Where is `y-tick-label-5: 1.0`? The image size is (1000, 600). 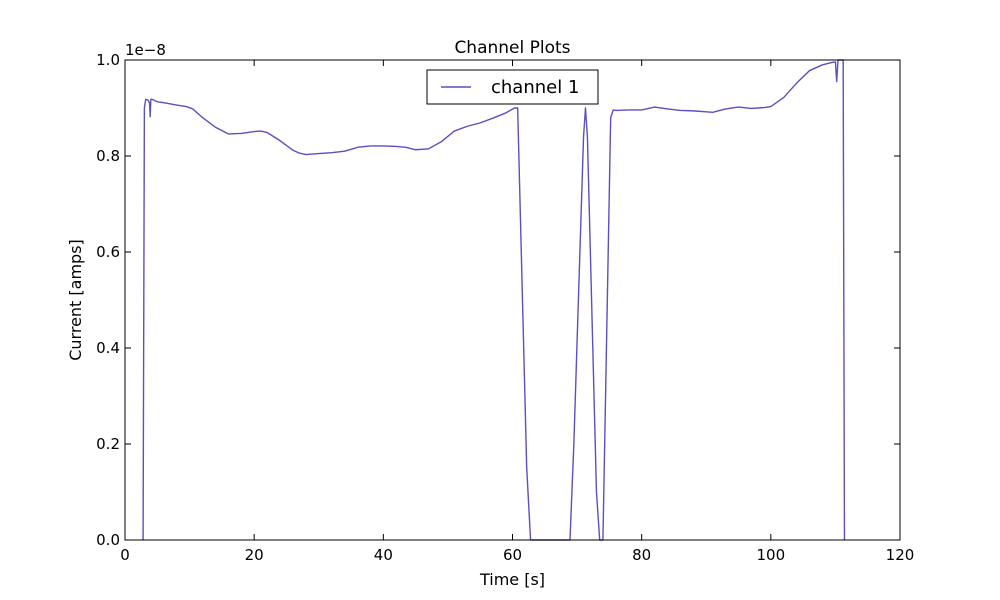 y-tick-label-5: 1.0 is located at coordinates (108, 60).